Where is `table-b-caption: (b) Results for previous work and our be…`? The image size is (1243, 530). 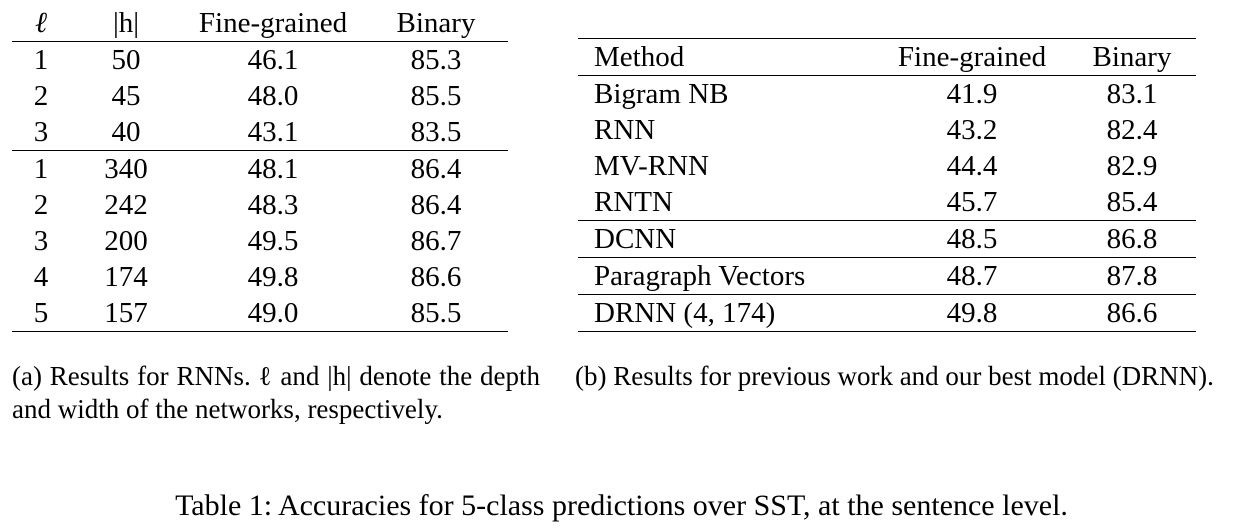 table-b-caption: (b) Results for previous work and our be… is located at coordinates (894, 376).